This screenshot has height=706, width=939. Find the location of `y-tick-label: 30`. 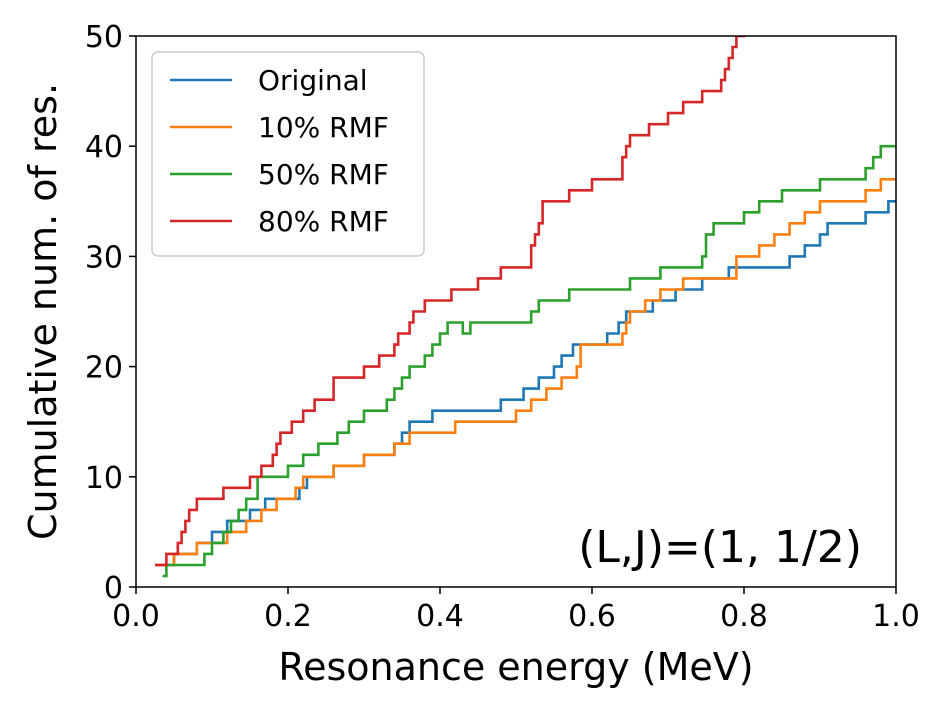

y-tick-label: 30 is located at coordinates (104, 257).